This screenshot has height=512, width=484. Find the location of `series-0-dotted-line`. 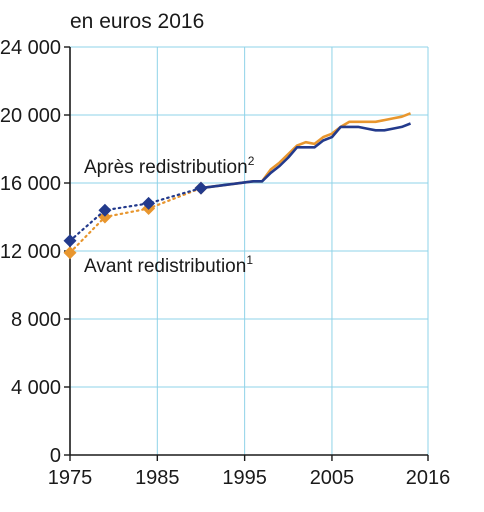

series-0-dotted-line is located at coordinates (135, 214).